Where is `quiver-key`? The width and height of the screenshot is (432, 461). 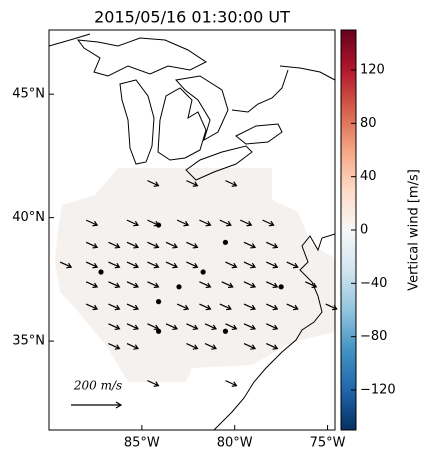
quiver-key is located at coordinates (97, 405).